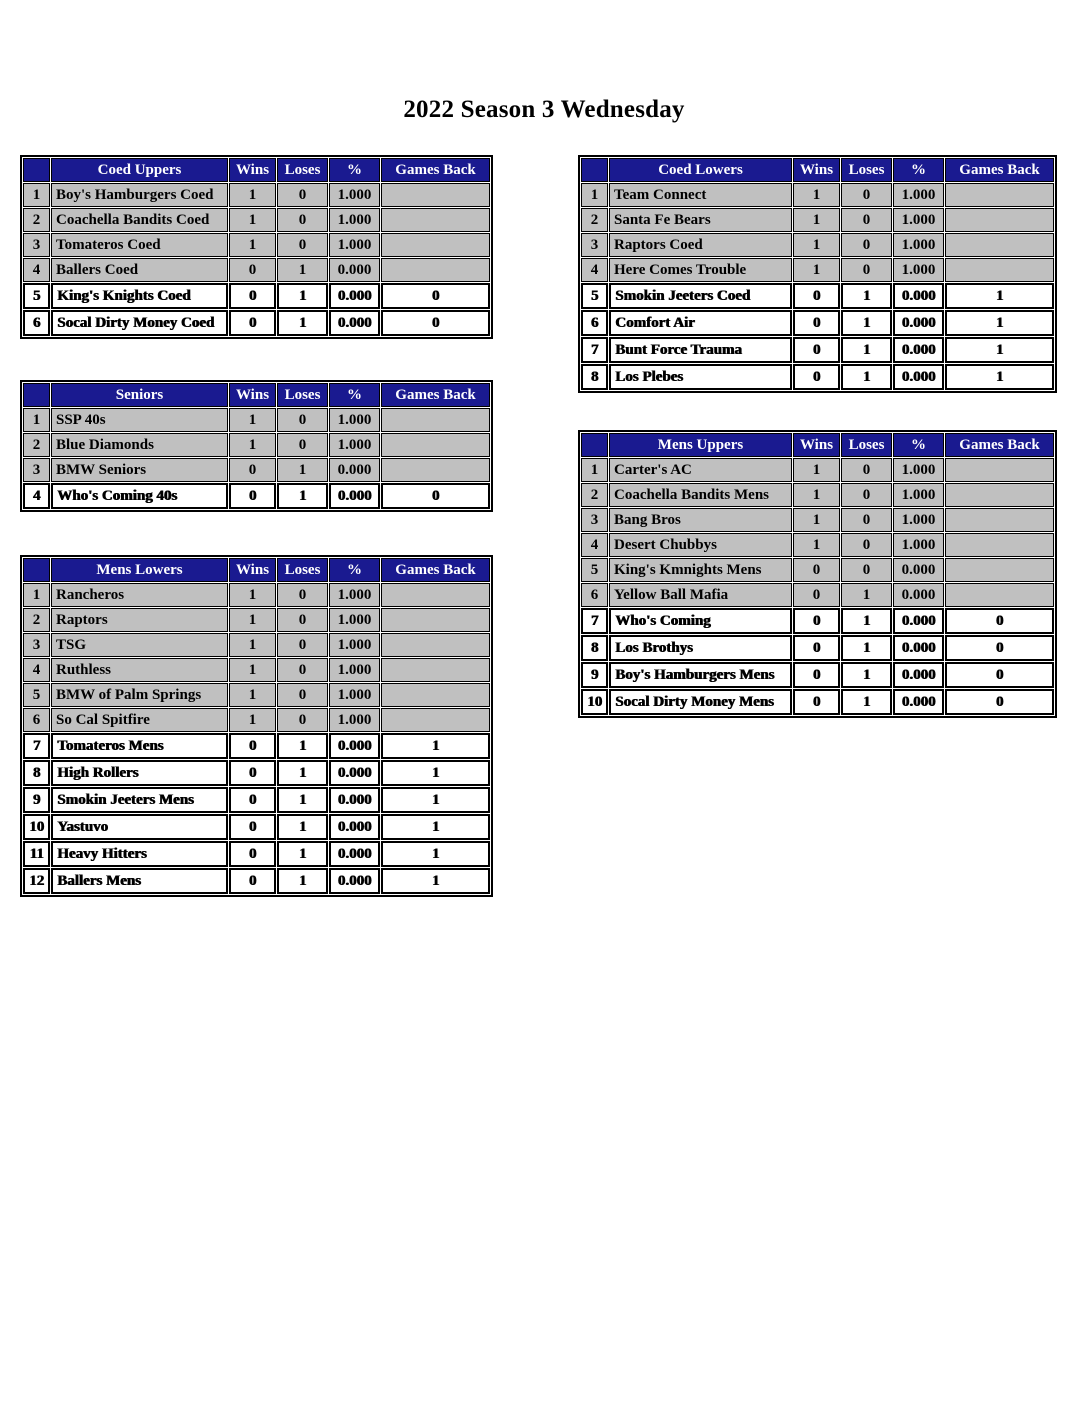  I want to click on table-row: 3 Raptors Coed 1 0 1.000, so click(817, 245).